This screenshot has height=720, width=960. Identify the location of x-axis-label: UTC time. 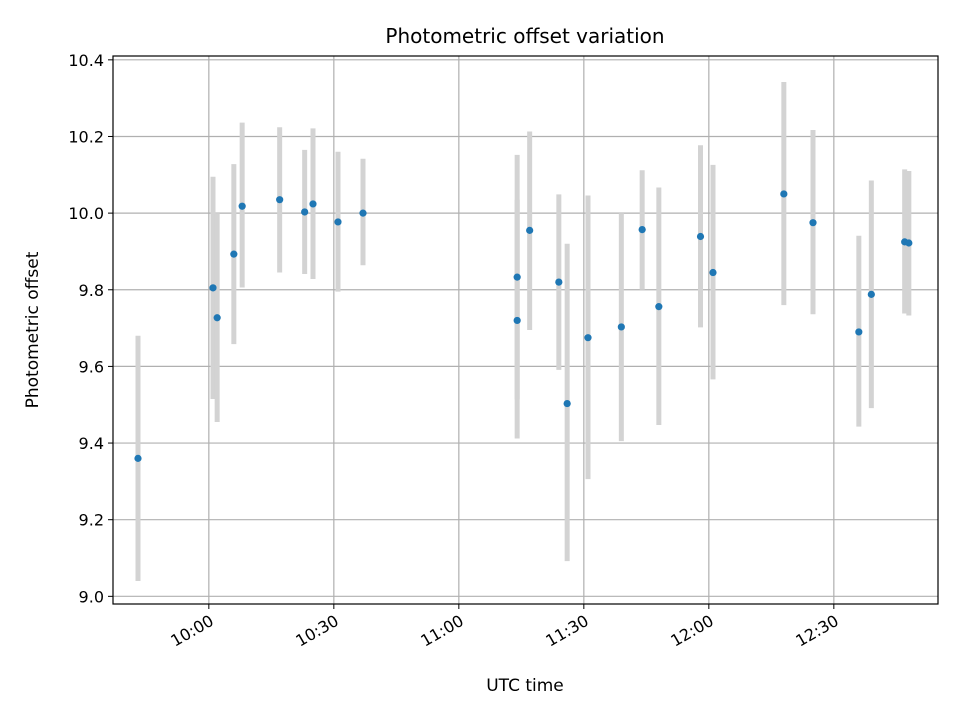
(525, 686).